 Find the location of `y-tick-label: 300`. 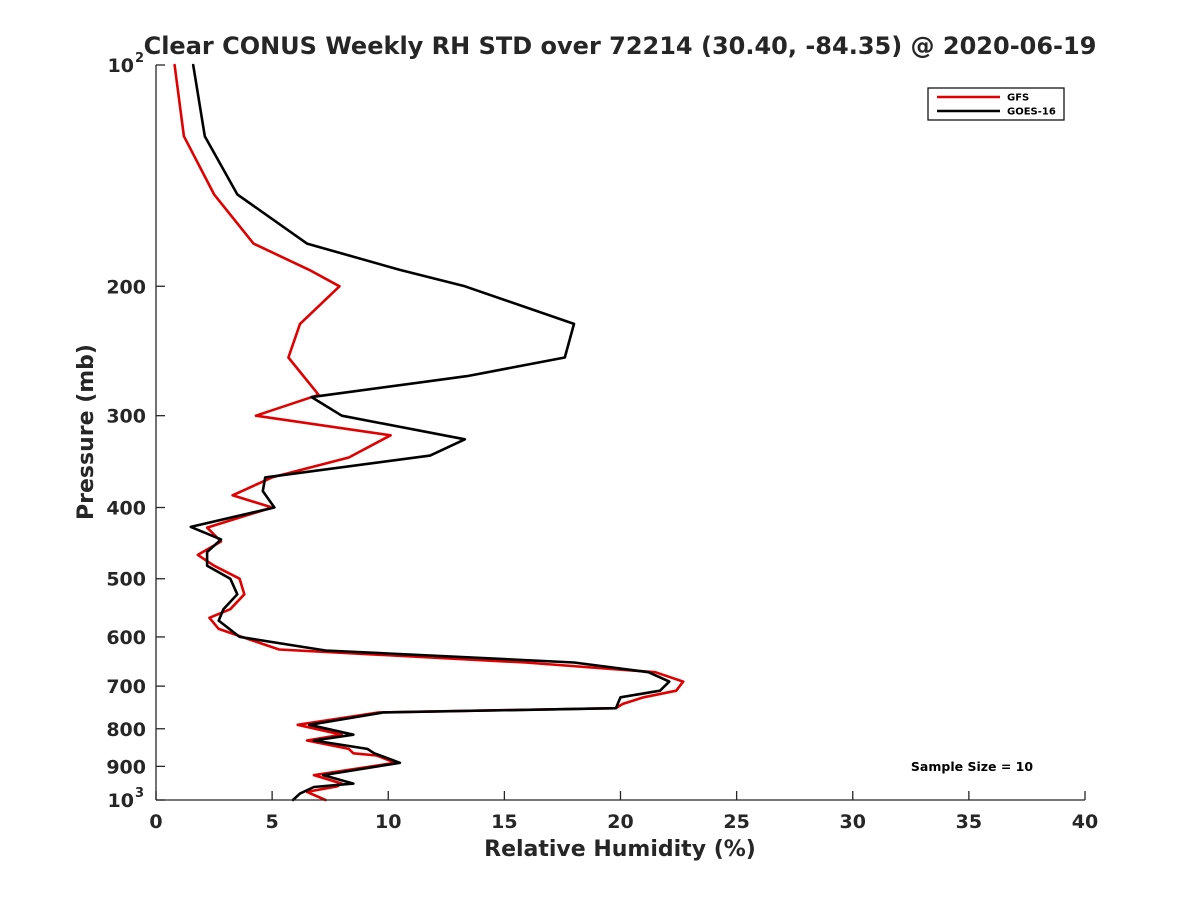

y-tick-label: 300 is located at coordinates (126, 417).